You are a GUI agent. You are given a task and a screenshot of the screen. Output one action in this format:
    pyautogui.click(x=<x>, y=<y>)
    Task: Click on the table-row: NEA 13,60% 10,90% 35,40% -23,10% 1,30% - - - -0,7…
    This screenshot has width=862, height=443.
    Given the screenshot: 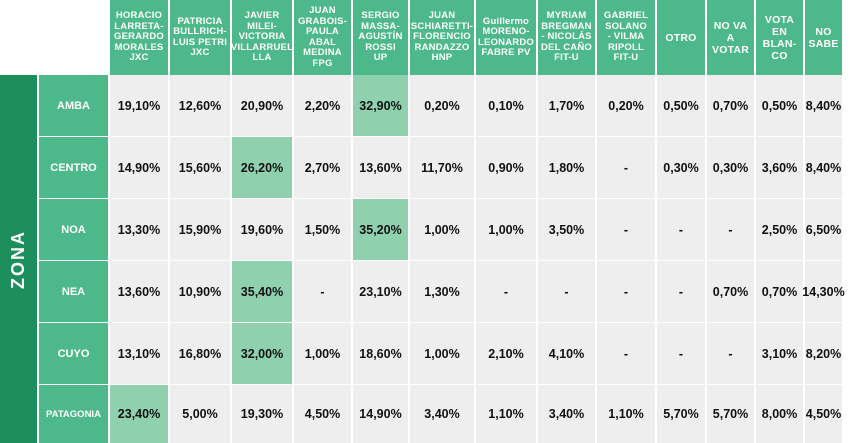 What is the action you would take?
    pyautogui.click(x=450, y=292)
    